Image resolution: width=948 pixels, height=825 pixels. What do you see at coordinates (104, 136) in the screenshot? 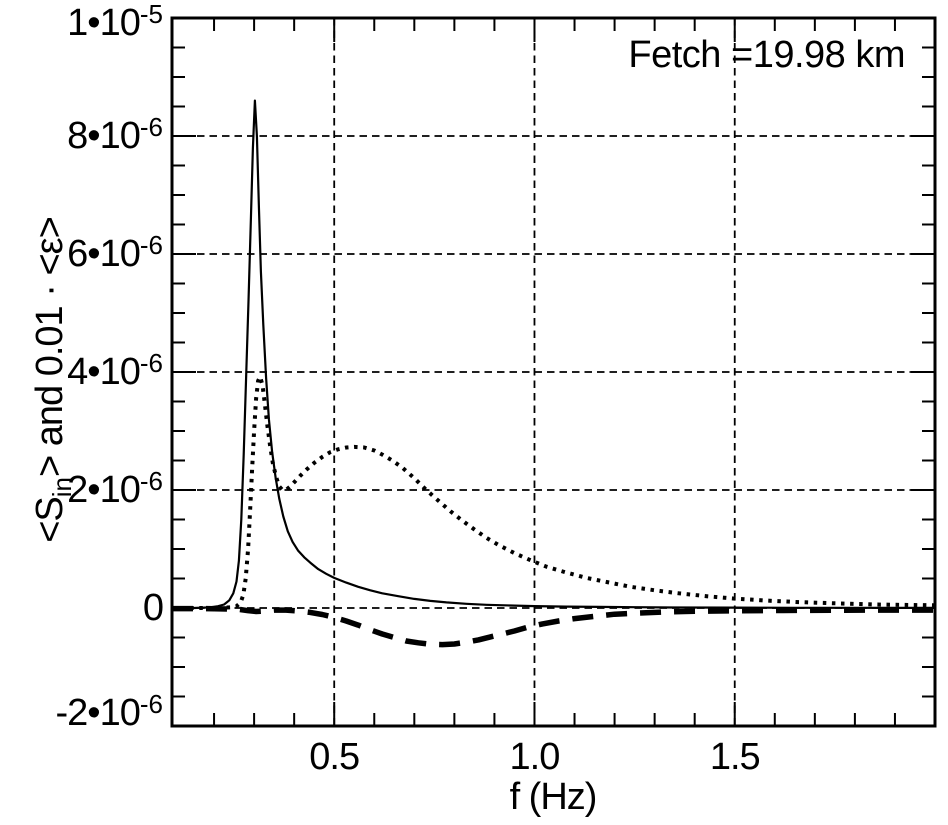
I see `y-tick-mantissa: 8•10` at bounding box center [104, 136].